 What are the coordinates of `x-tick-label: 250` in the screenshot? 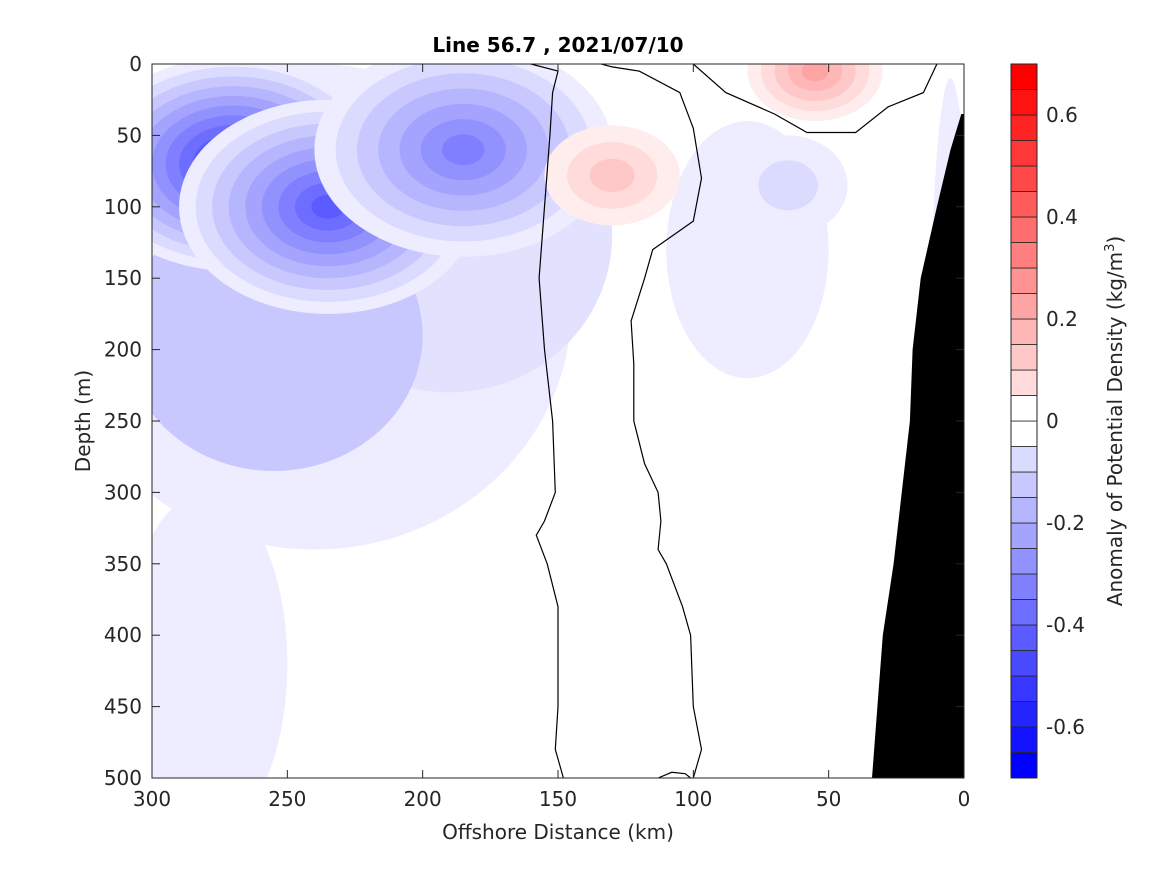 It's located at (287, 799).